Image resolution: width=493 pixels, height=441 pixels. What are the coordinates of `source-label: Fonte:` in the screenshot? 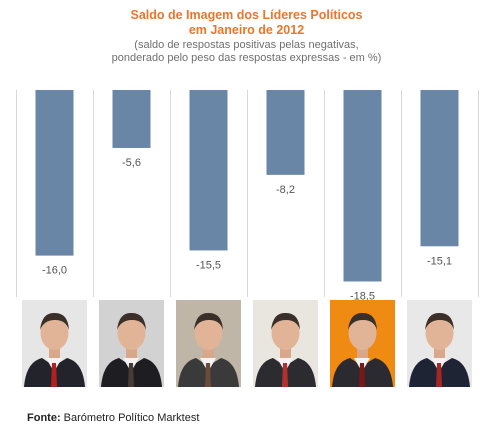 It's located at (44, 418).